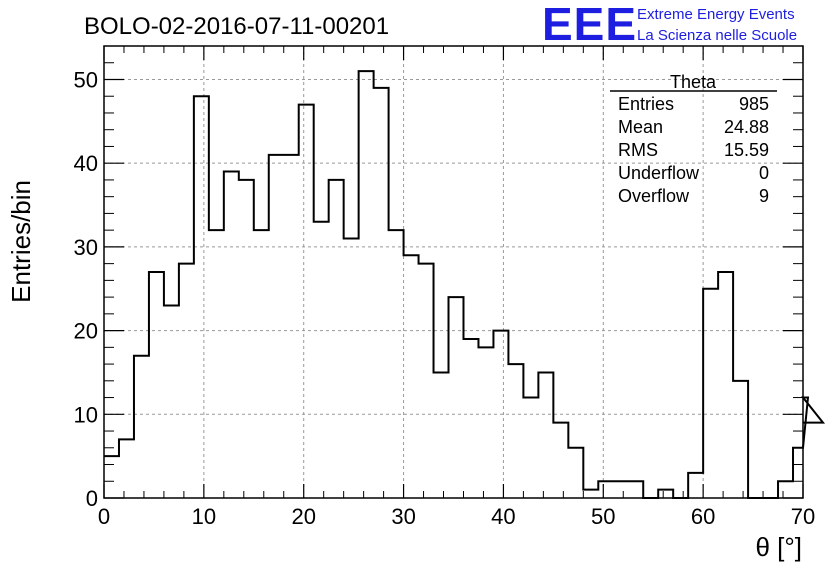  I want to click on y-tick-label: 0, so click(92, 498).